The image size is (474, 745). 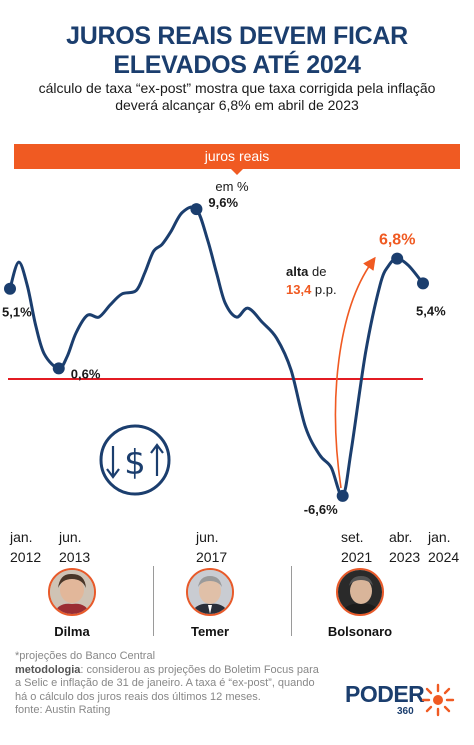 I want to click on x-tick-year: 2017, so click(x=212, y=557).